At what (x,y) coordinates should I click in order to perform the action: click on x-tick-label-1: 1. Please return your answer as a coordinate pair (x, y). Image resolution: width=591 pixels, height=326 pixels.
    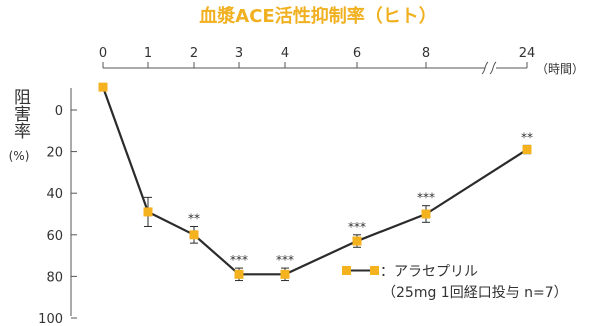
    Looking at the image, I should click on (148, 53).